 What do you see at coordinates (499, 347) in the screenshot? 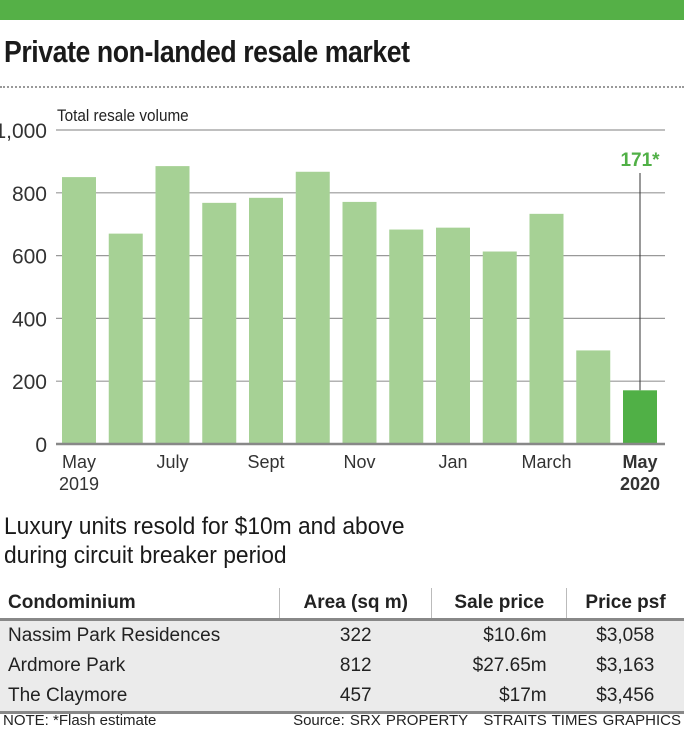
I see `bar-feb-2020` at bounding box center [499, 347].